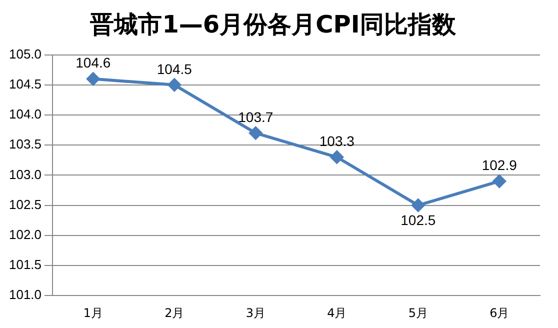 The width and height of the screenshot is (558, 328). I want to click on x-tick-label: 5月, so click(418, 313).